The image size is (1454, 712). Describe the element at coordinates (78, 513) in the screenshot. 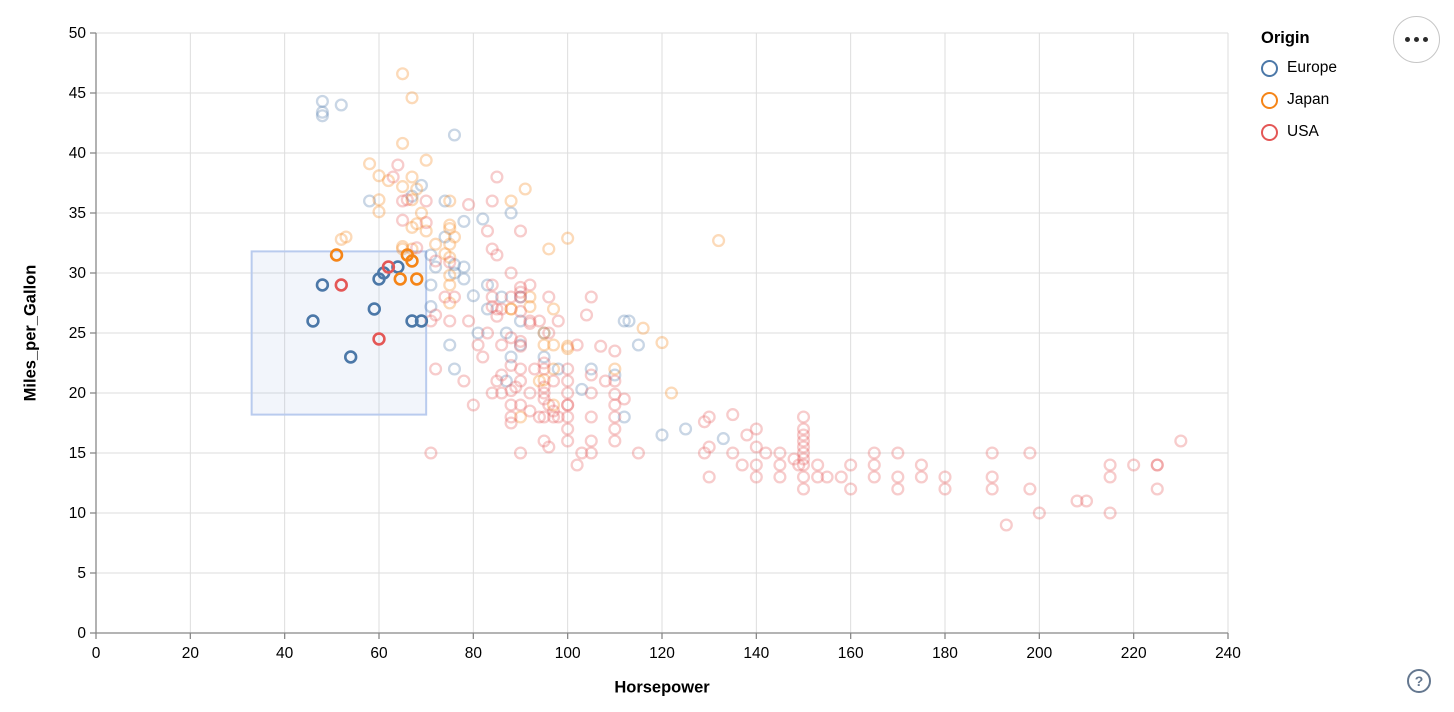

I see `y-tick-label: 10` at that location.